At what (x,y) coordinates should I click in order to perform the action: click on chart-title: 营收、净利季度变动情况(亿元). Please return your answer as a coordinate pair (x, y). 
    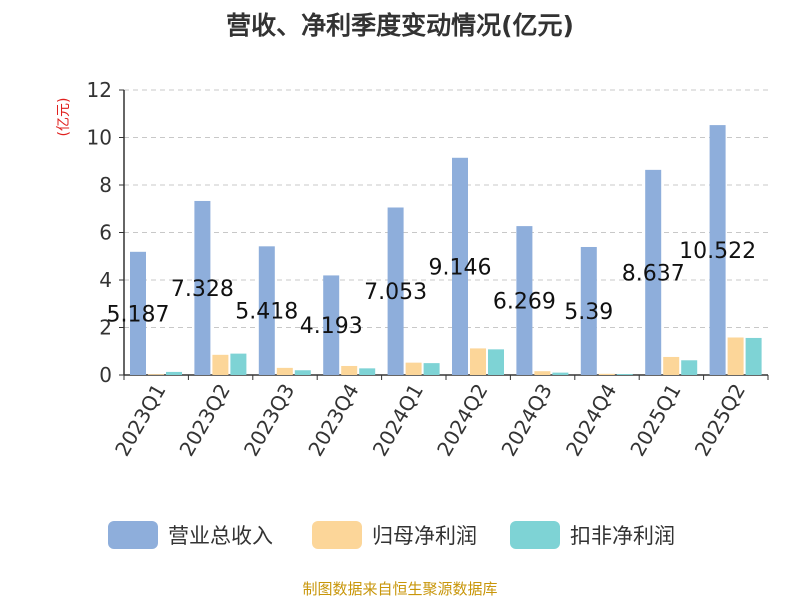
    Looking at the image, I should click on (400, 25).